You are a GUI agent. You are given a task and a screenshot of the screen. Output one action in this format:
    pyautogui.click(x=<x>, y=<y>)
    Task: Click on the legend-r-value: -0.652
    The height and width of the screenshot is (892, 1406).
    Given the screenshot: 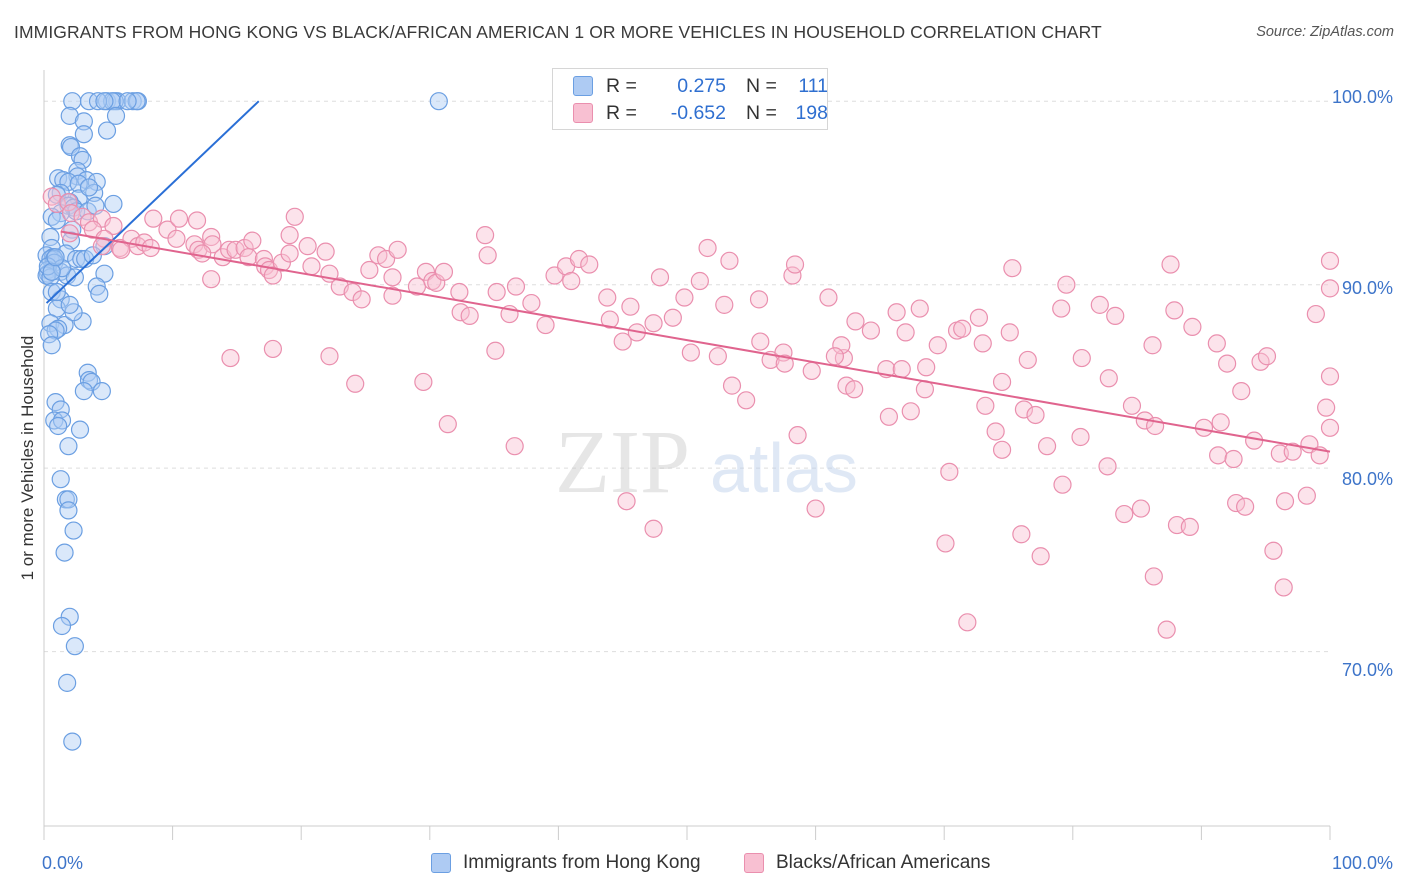 What is the action you would take?
    pyautogui.click(x=698, y=112)
    